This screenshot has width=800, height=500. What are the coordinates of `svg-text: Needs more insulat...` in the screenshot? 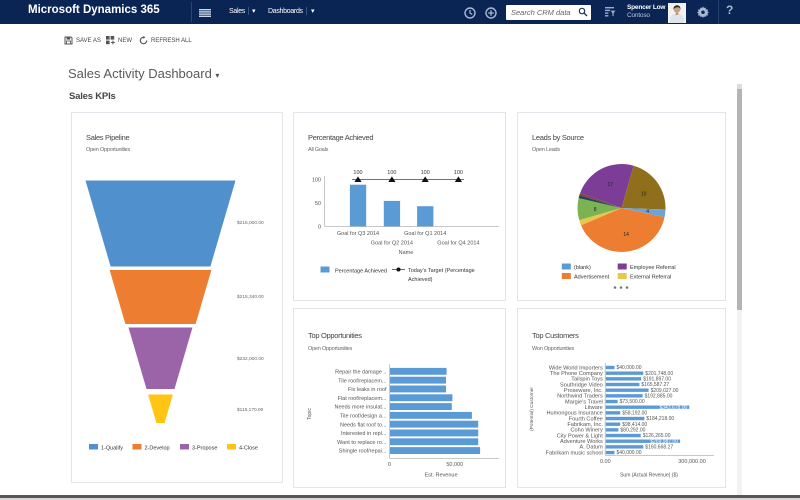 It's located at (361, 408).